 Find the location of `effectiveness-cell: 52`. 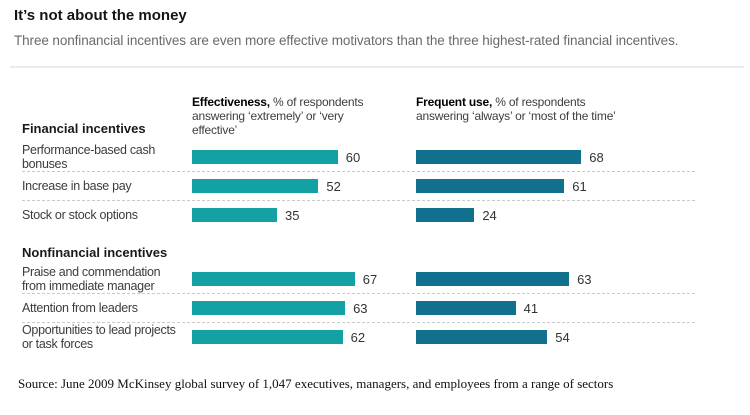

effectiveness-cell: 52 is located at coordinates (304, 186).